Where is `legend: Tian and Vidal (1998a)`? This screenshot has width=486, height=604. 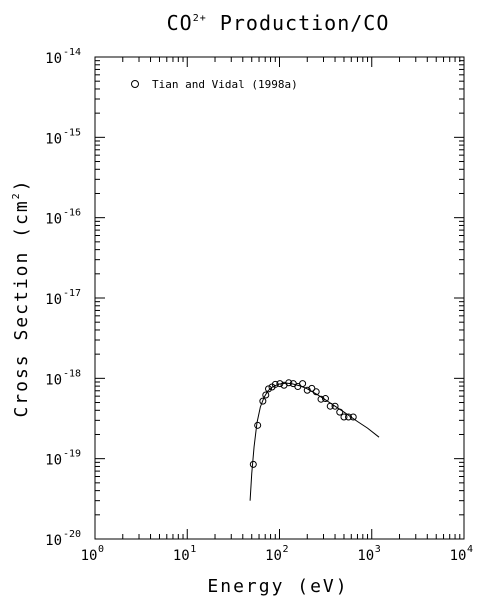 legend: Tian and Vidal (1998a) is located at coordinates (214, 84).